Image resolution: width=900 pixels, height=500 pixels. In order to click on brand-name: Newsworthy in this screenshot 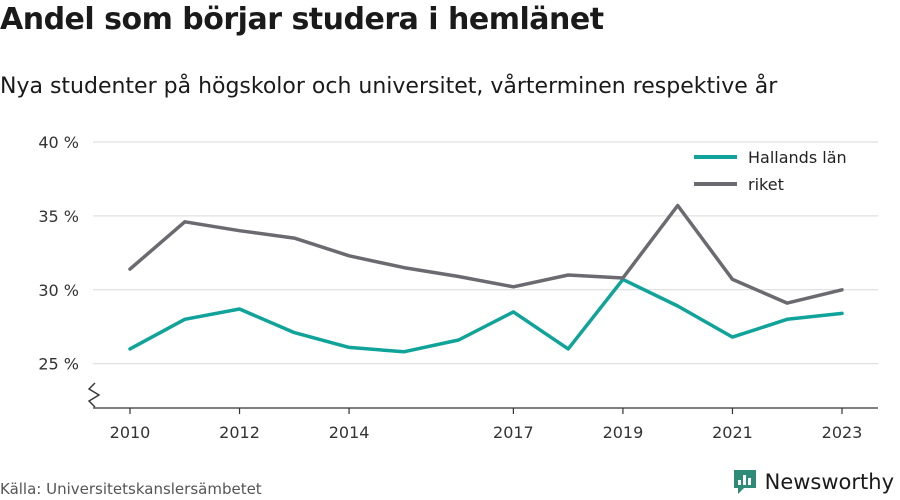, I will do `click(829, 482)`.